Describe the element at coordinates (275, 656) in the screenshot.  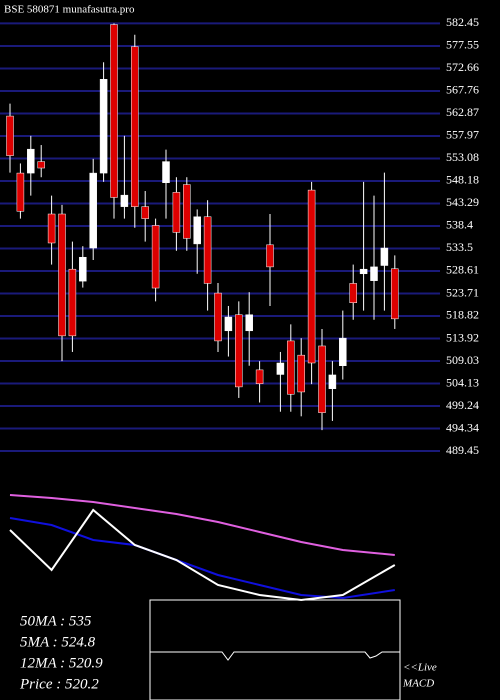
I see `macd-line` at that location.